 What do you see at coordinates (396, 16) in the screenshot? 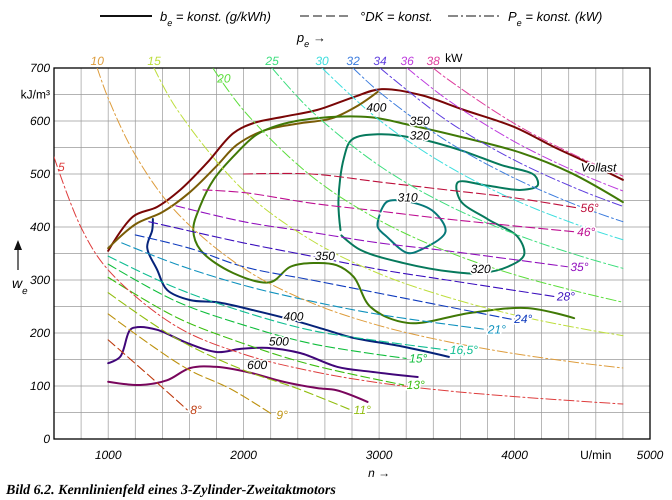
I see `text: °DK = konst.` at bounding box center [396, 16].